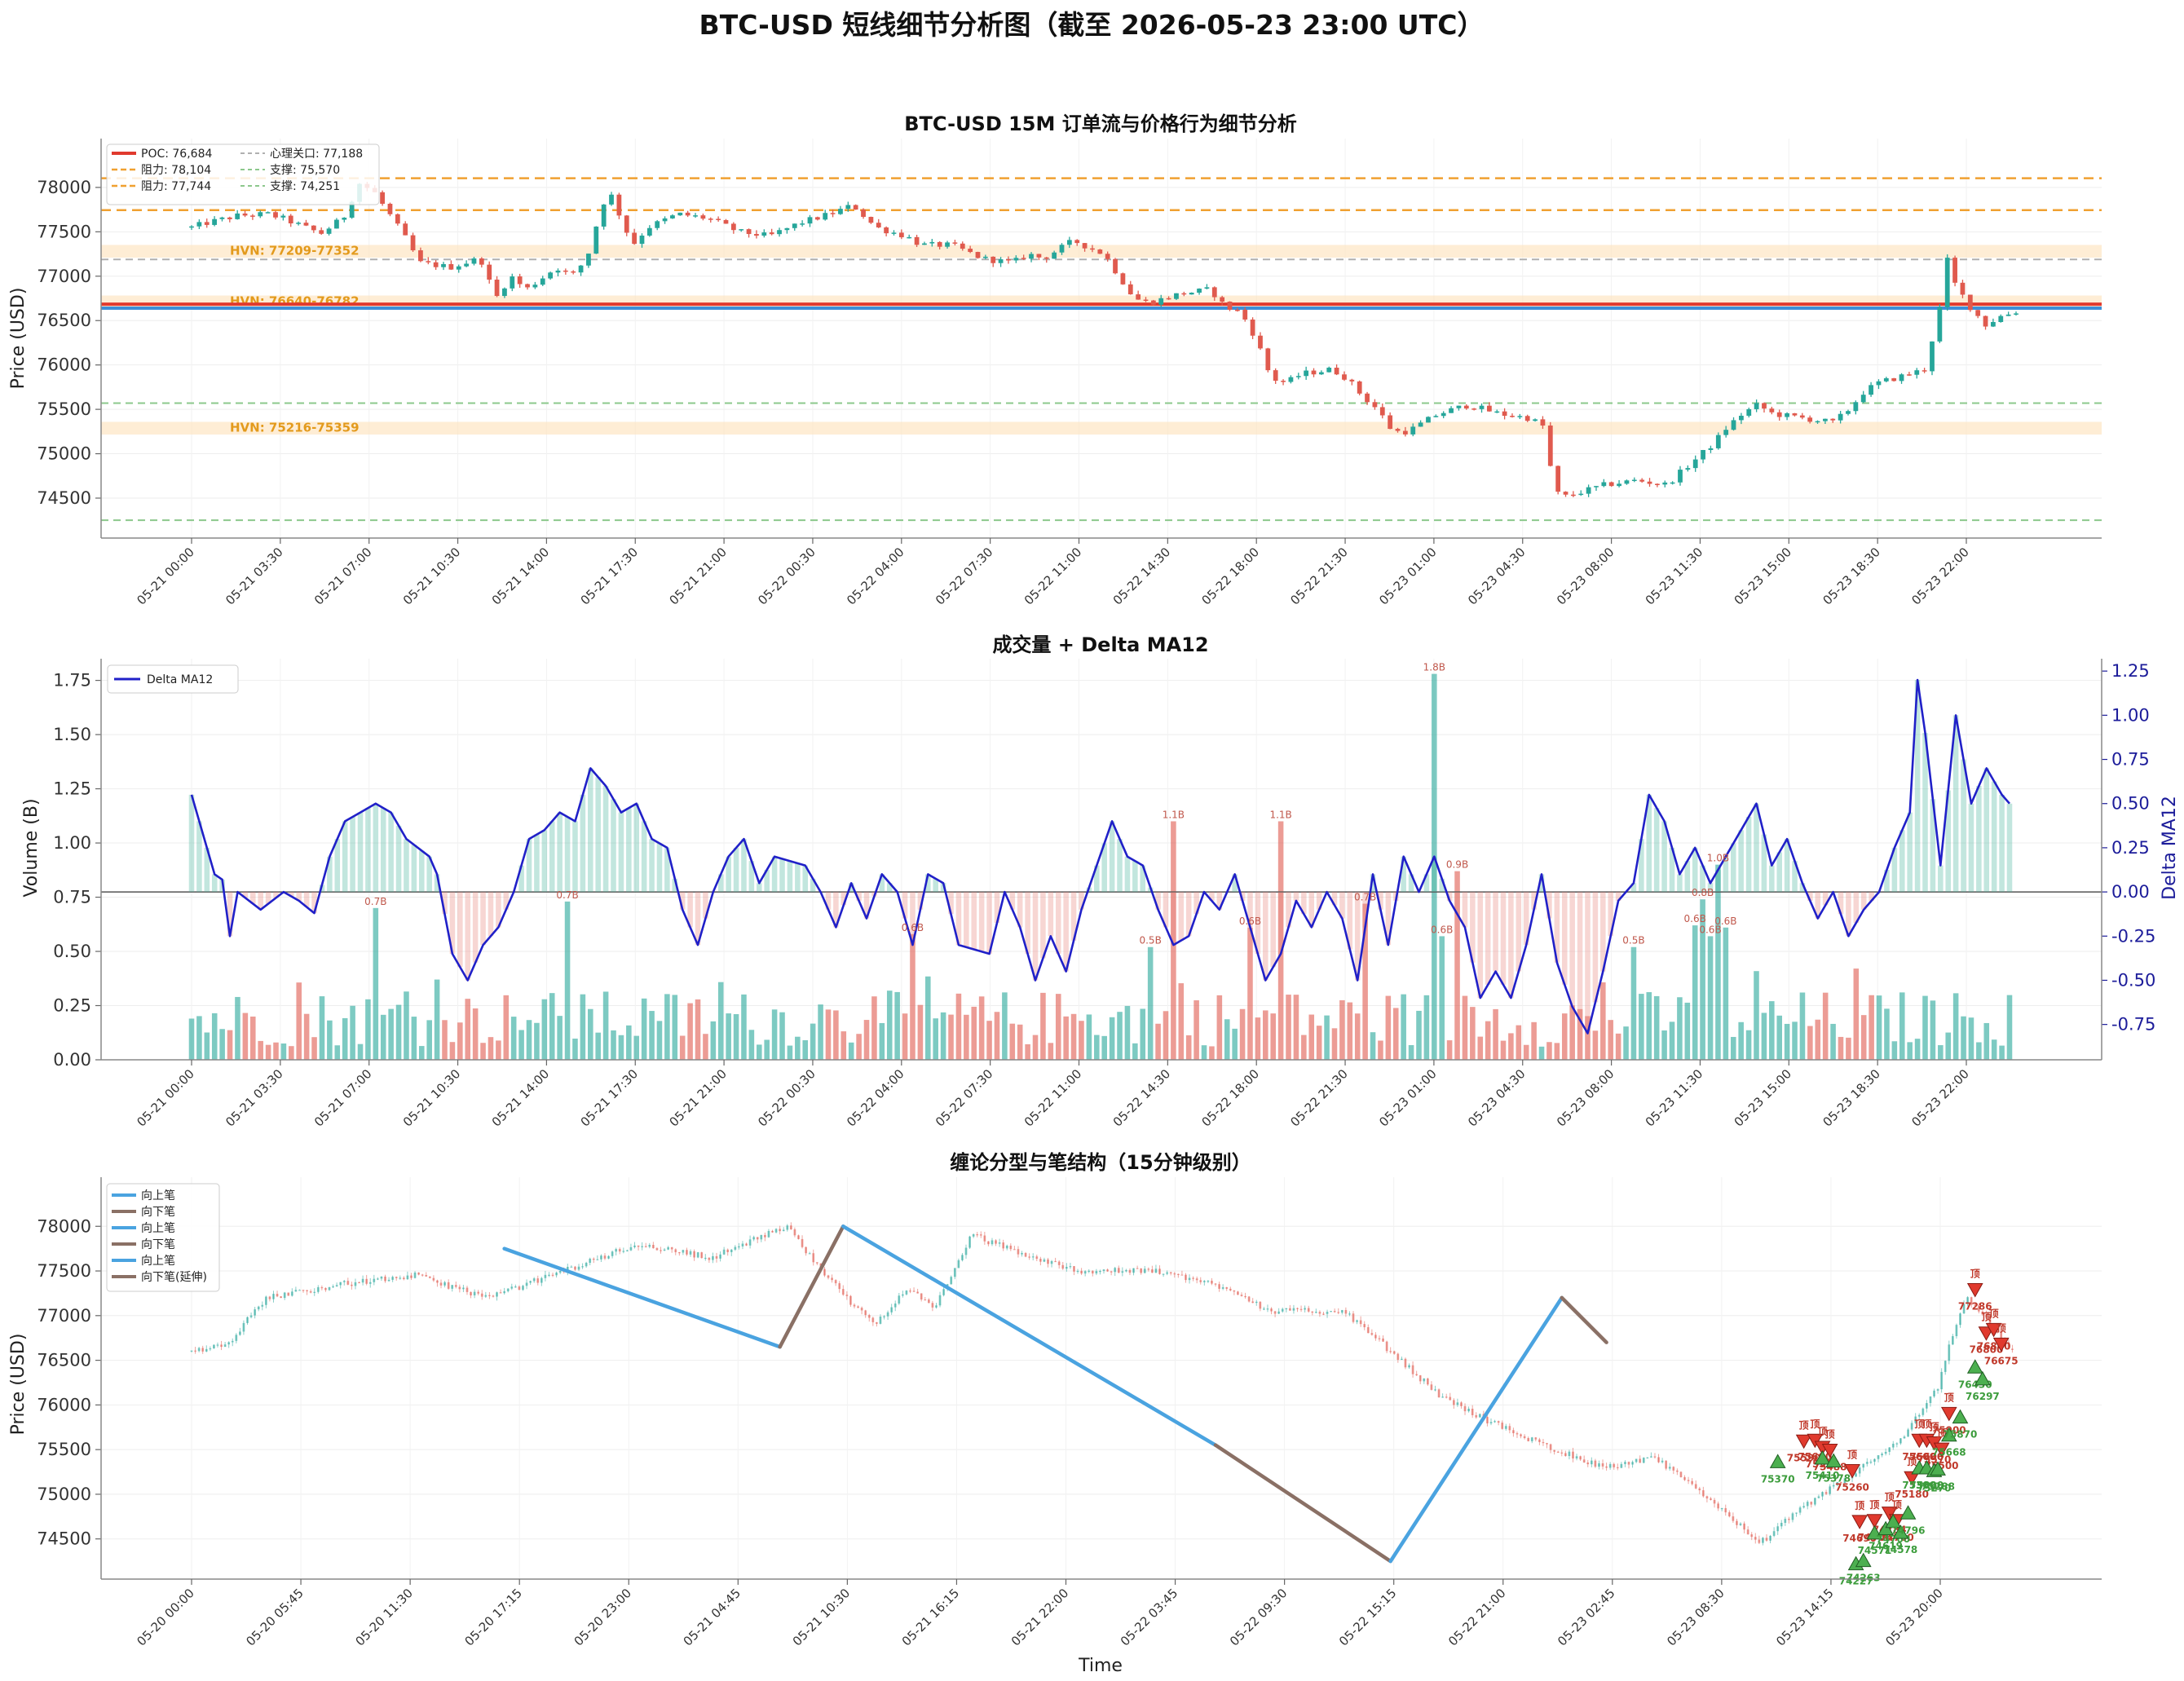 This screenshot has width=2184, height=1681. What do you see at coordinates (1092, 25) in the screenshot?
I see `figure-title: BTC-USD 短线细节分析图（截至 2026-05-23 23:00 UTC）` at bounding box center [1092, 25].